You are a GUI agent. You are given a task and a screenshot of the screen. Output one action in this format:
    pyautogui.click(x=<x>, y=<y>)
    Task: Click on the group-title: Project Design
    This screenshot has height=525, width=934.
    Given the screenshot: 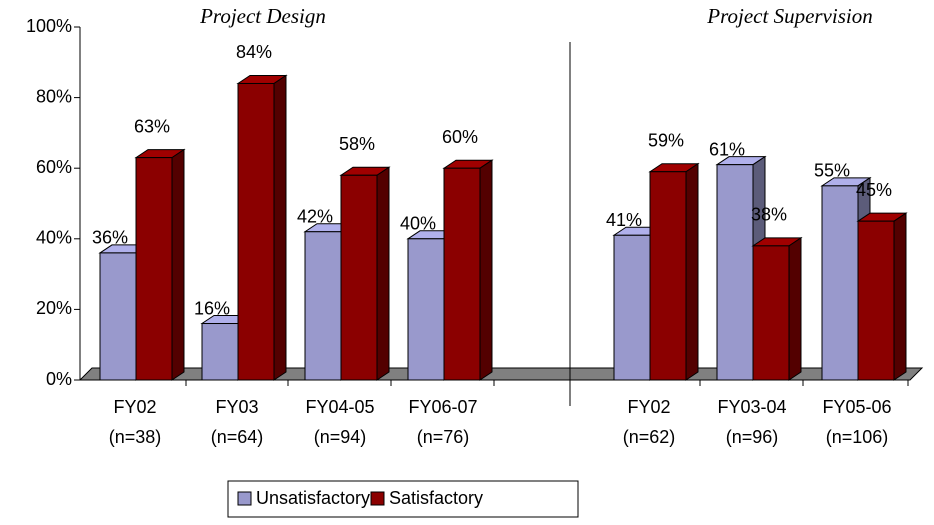 What is the action you would take?
    pyautogui.click(x=262, y=16)
    